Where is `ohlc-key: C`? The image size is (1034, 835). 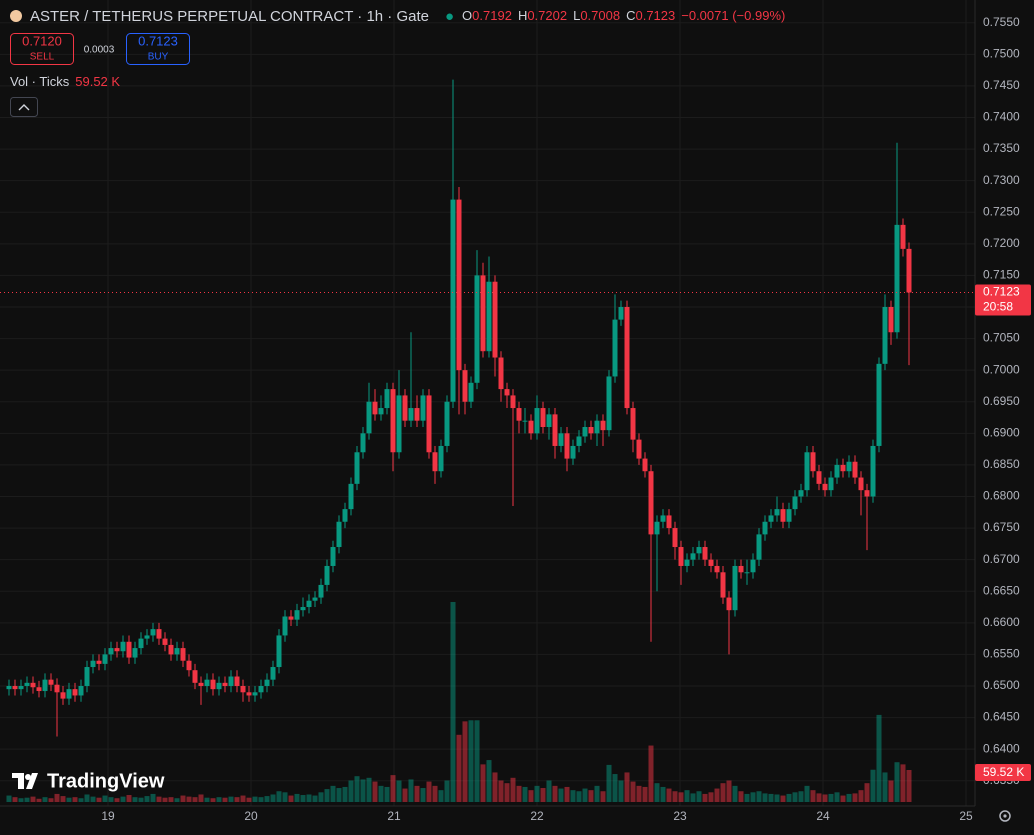
ohlc-key: C is located at coordinates (630, 15).